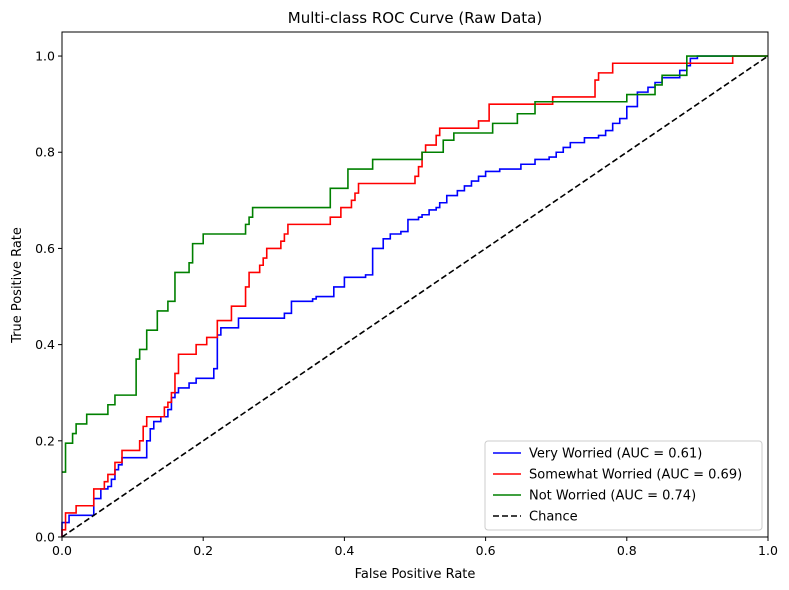  Describe the element at coordinates (768, 550) in the screenshot. I see `x-tick-label-5: 1.0` at that location.